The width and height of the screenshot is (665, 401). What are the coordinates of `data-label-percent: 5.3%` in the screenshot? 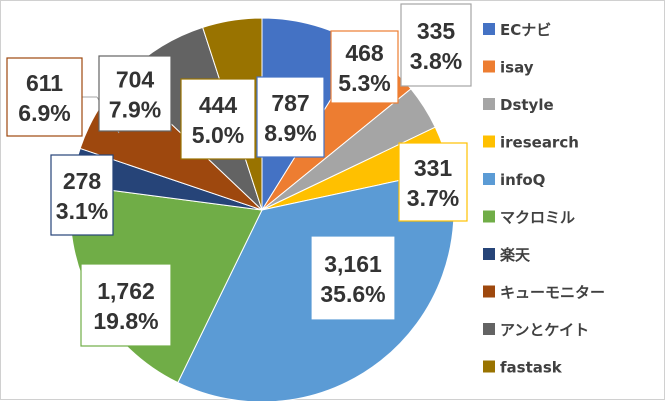 It's located at (364, 83).